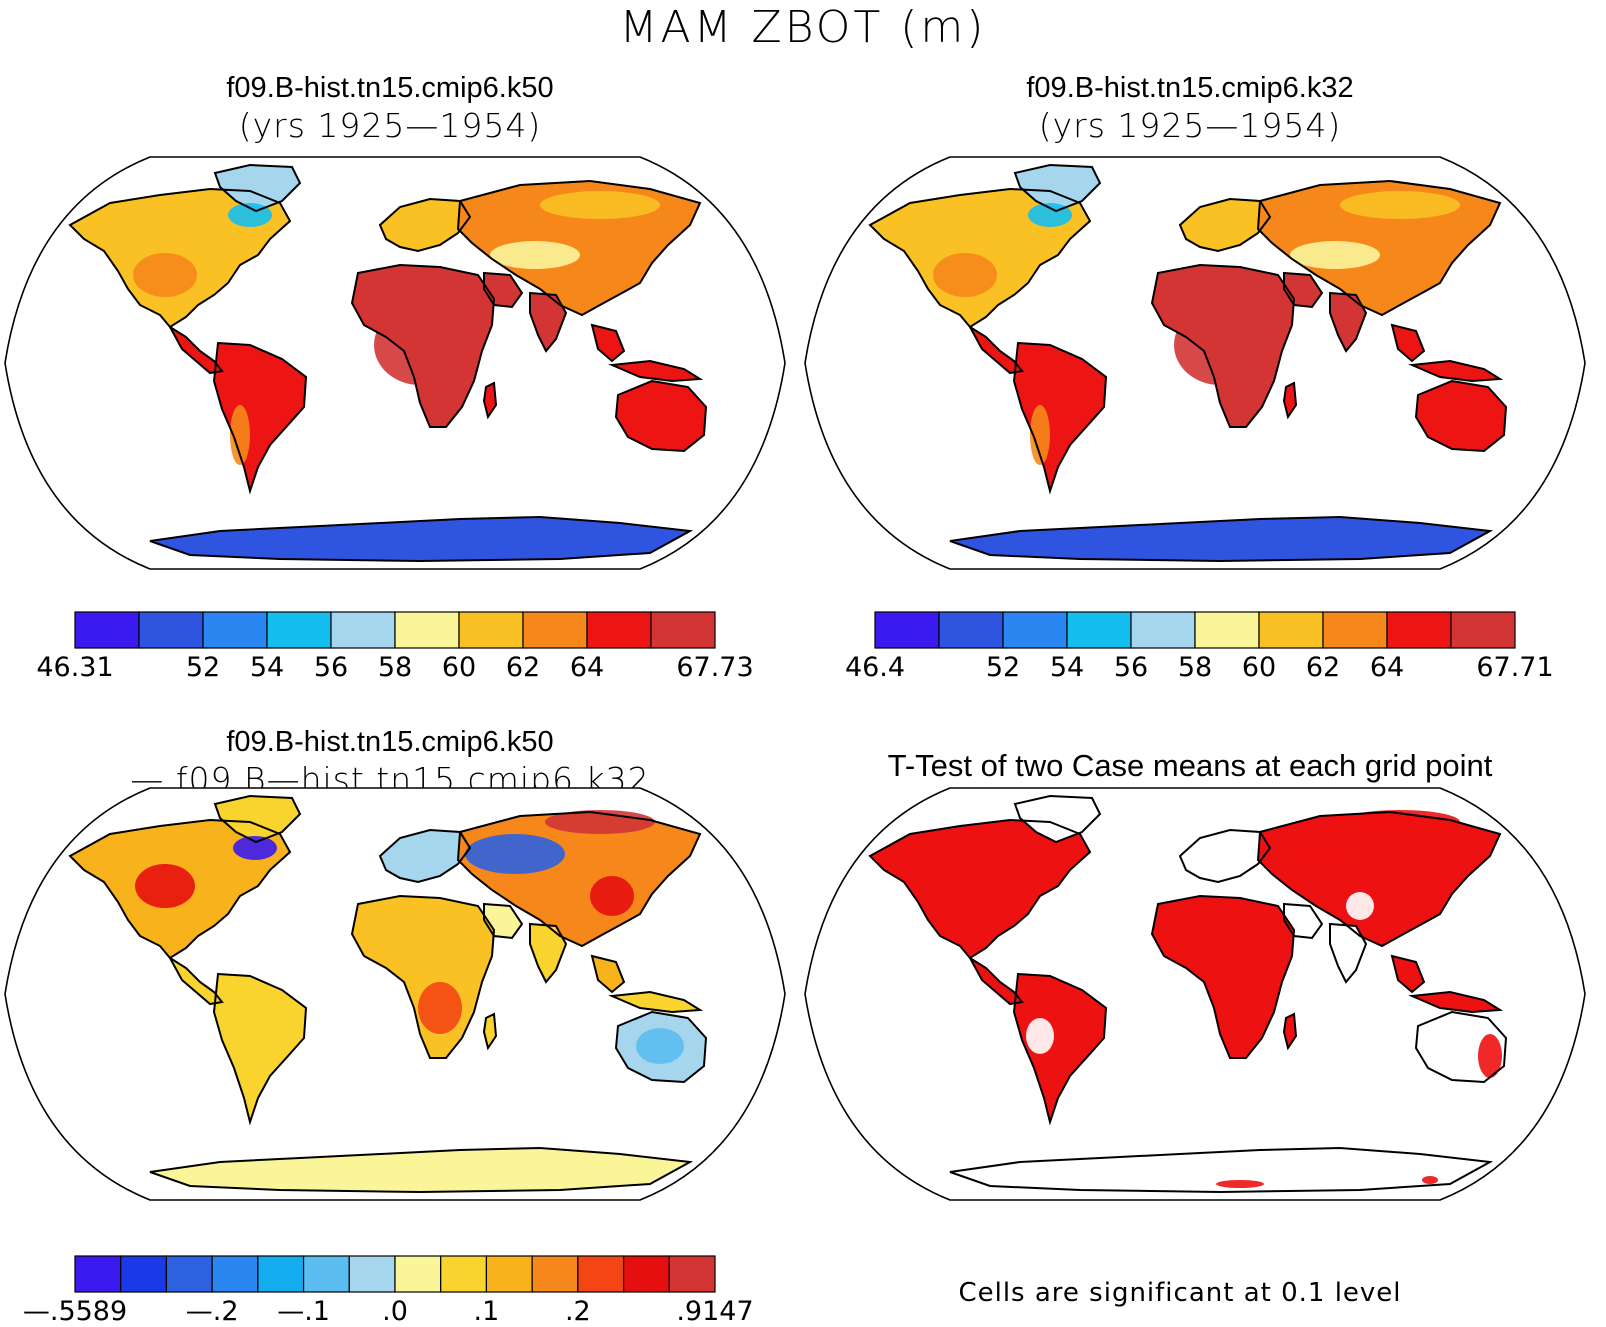 This screenshot has height=1327, width=1606. I want to click on colorbar-case1: 46.31 52 54 56 58 60 62 64 67.73, so click(395, 647).